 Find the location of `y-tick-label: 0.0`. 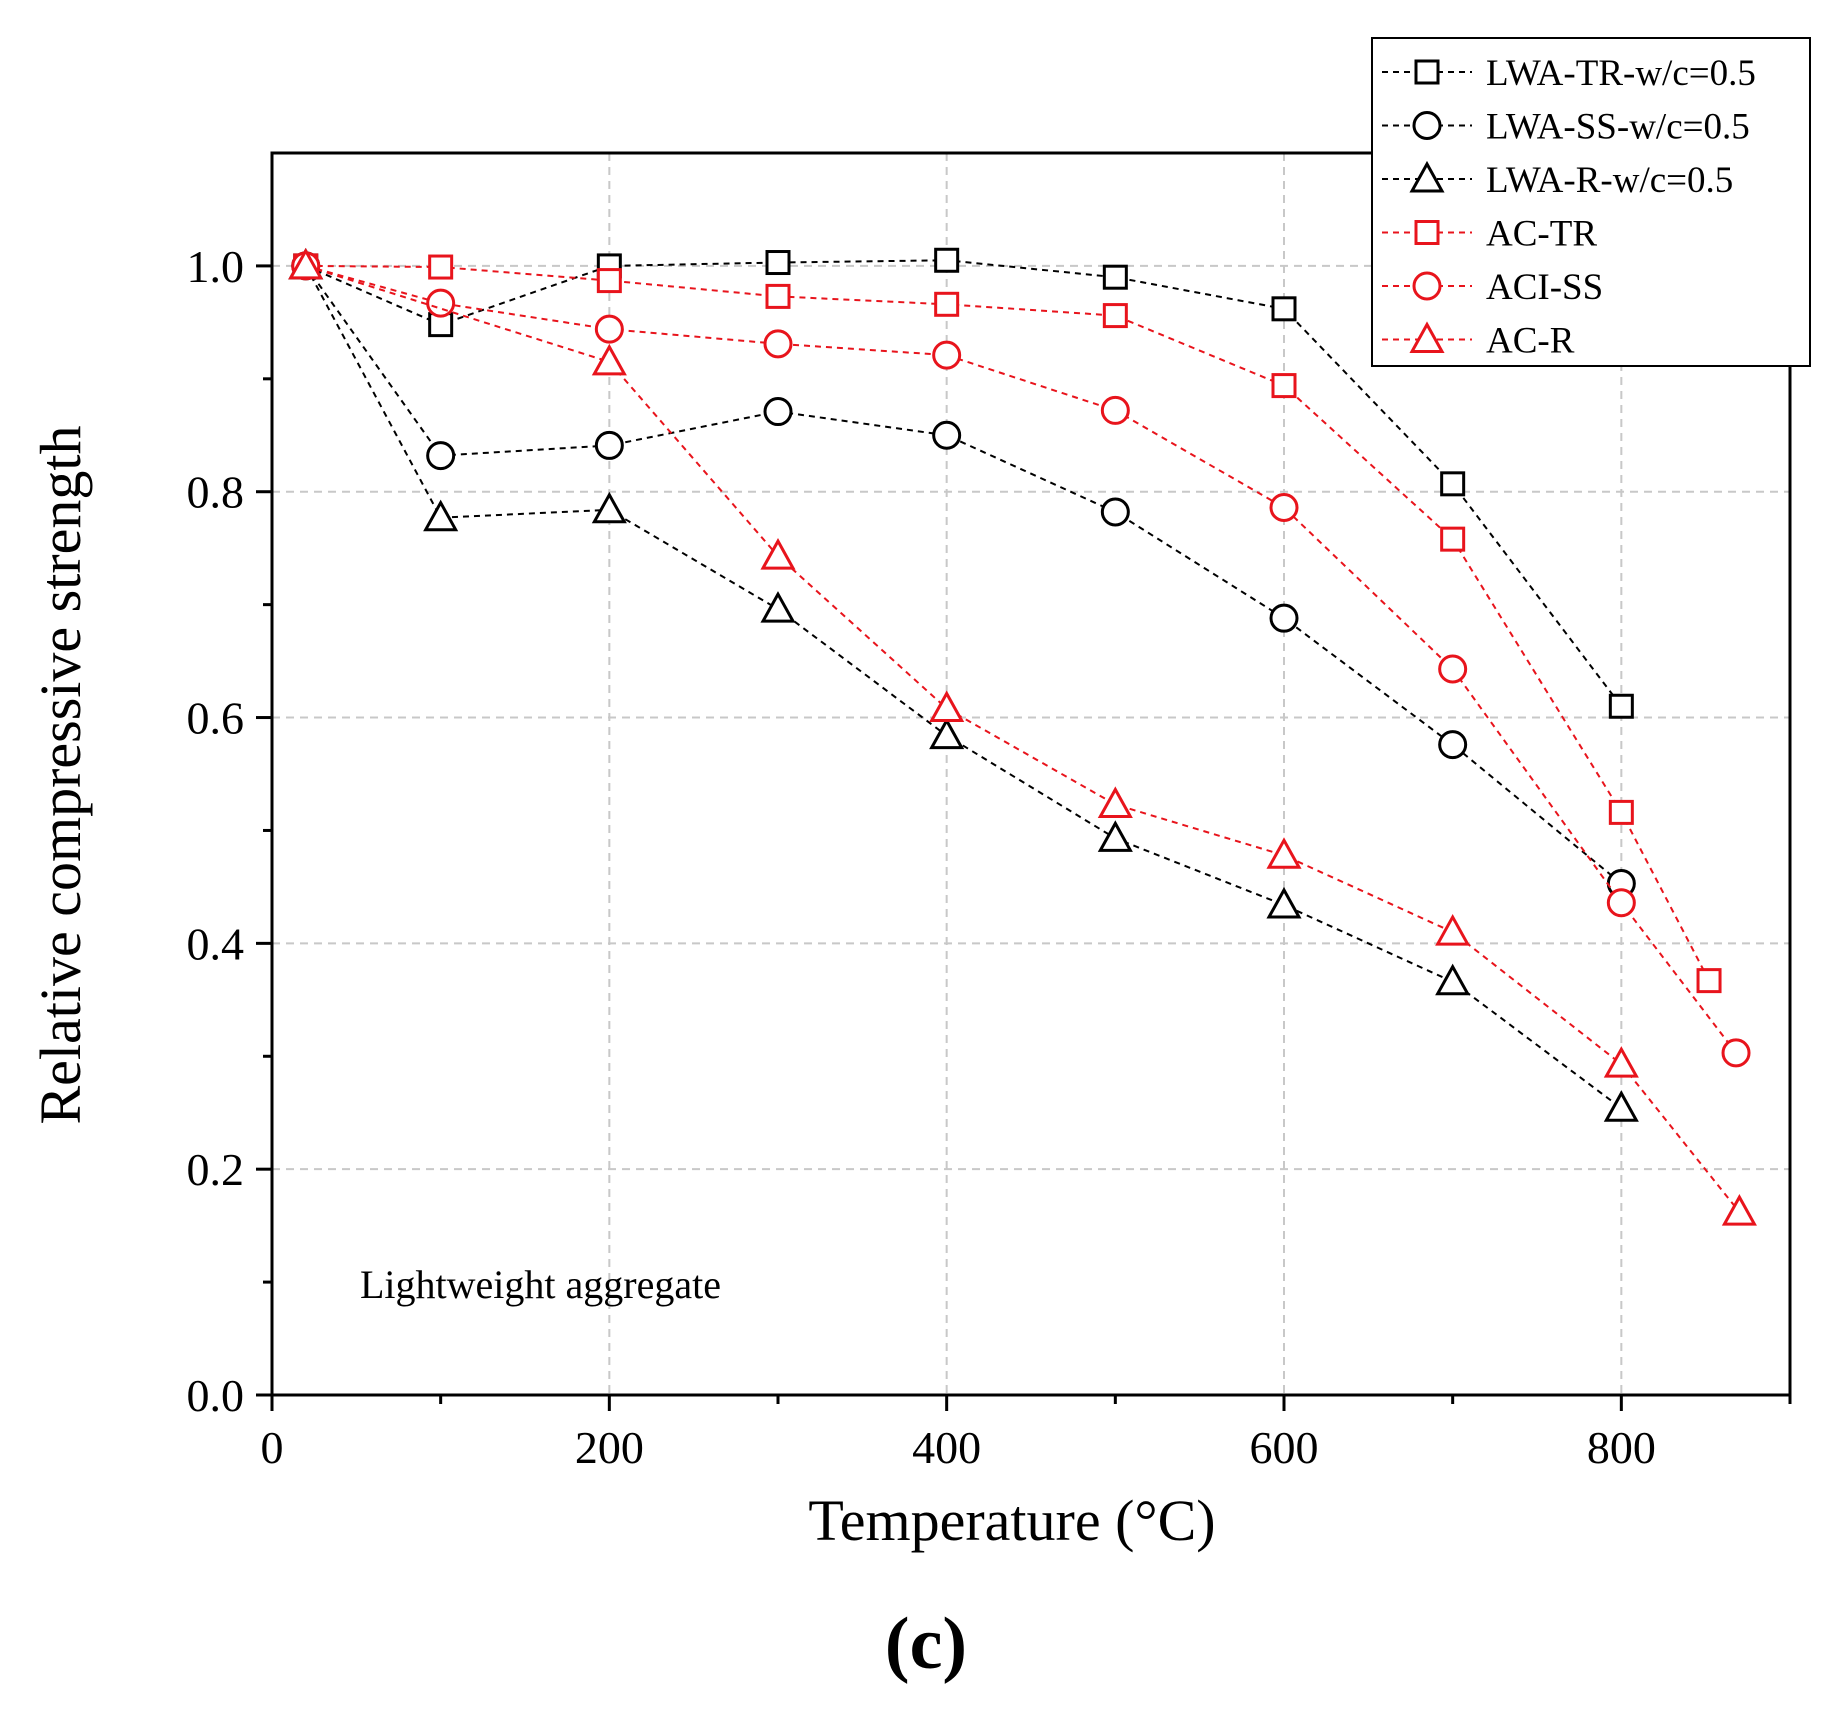

y-tick-label: 0.0 is located at coordinates (216, 1395).